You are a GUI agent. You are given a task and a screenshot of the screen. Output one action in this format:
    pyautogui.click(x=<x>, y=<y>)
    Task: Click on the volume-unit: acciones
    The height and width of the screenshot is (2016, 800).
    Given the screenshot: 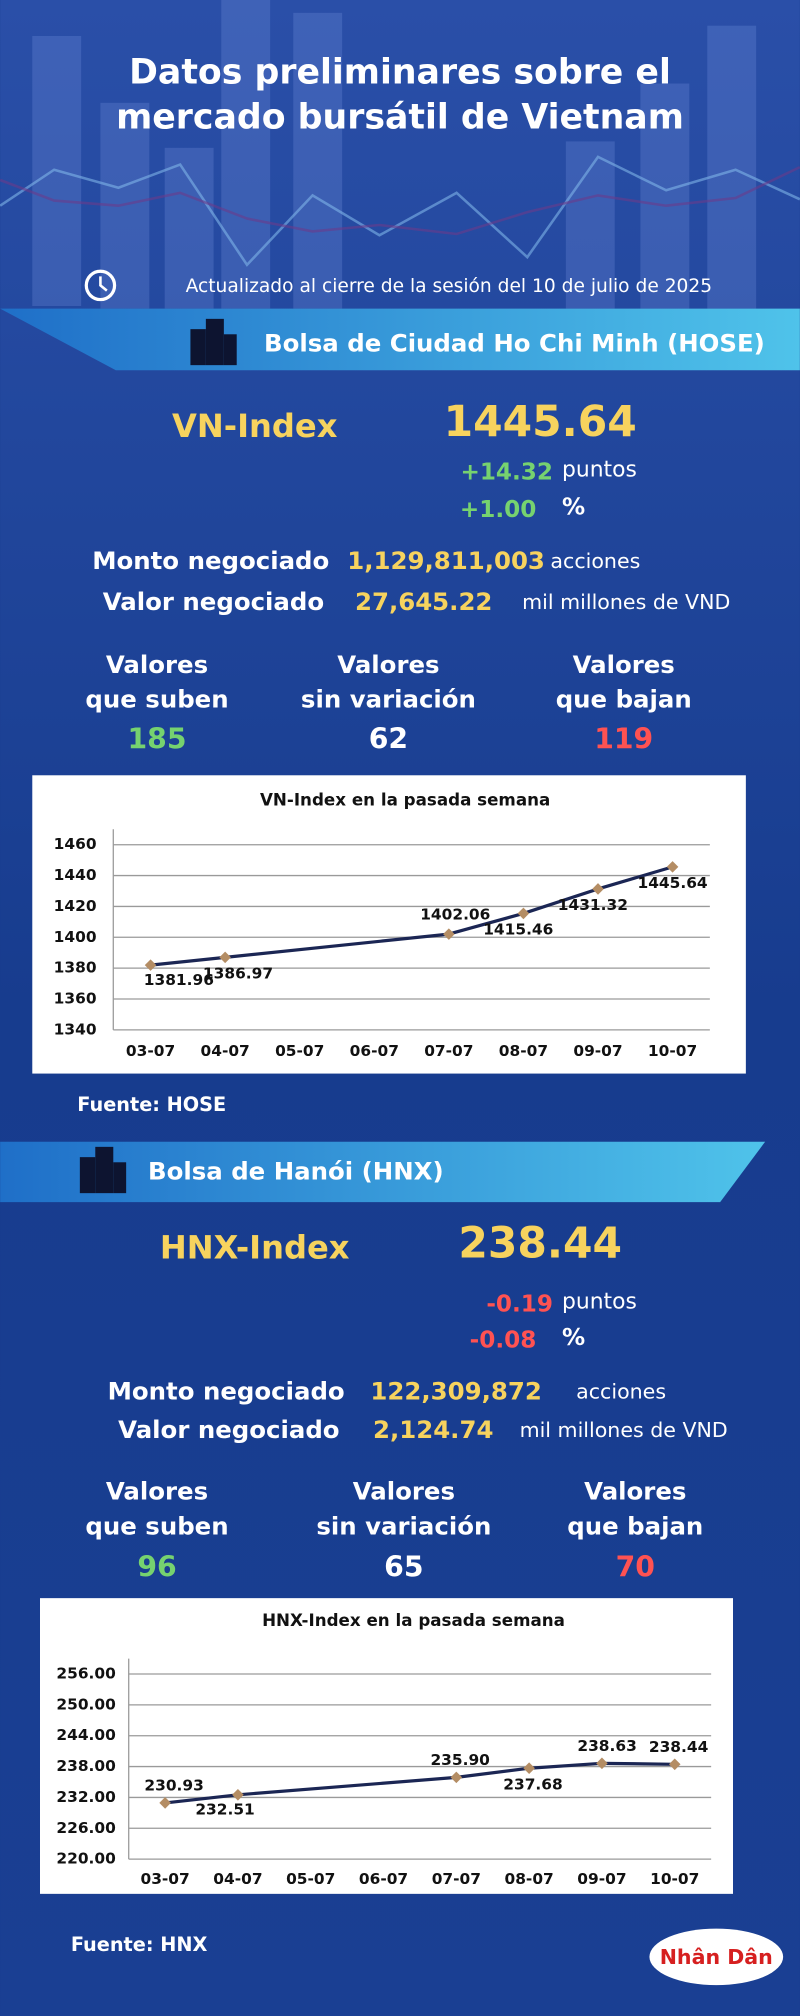 What is the action you would take?
    pyautogui.click(x=595, y=561)
    